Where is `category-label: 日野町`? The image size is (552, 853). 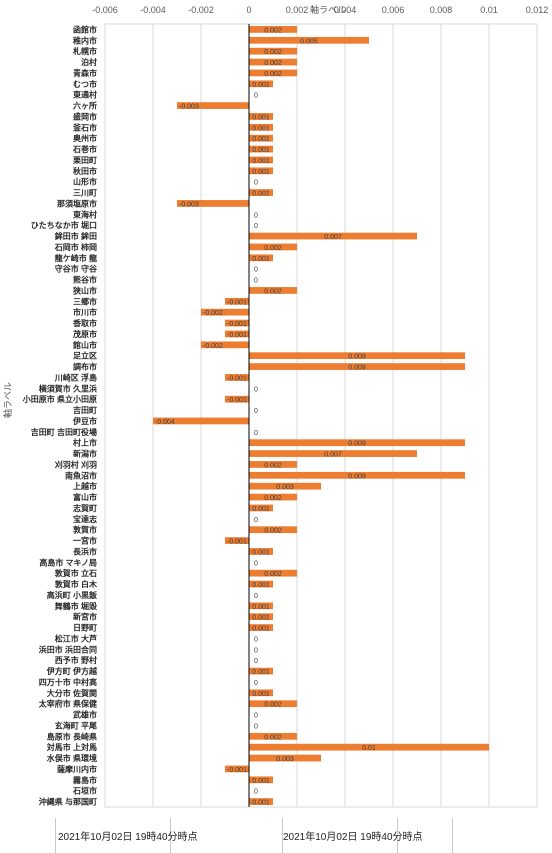
category-label: 日野町 is located at coordinates (85, 628).